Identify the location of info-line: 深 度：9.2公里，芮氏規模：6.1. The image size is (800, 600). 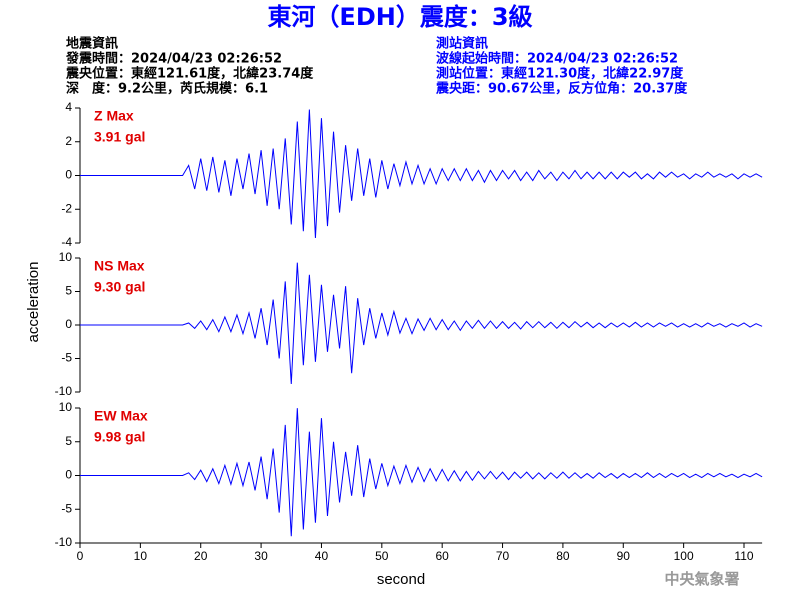
(167, 89).